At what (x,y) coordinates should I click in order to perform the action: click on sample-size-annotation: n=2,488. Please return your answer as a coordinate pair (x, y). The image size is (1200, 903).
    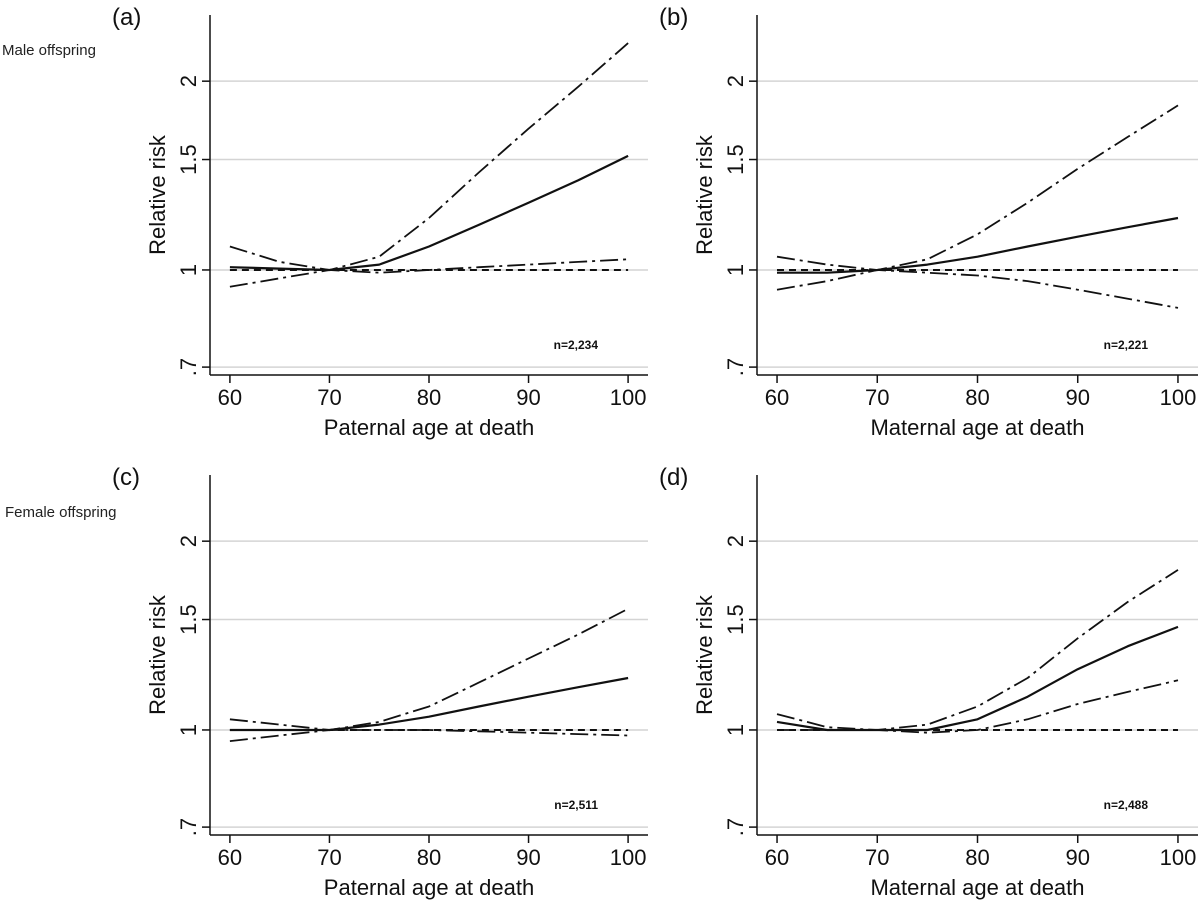
    Looking at the image, I should click on (1126, 805).